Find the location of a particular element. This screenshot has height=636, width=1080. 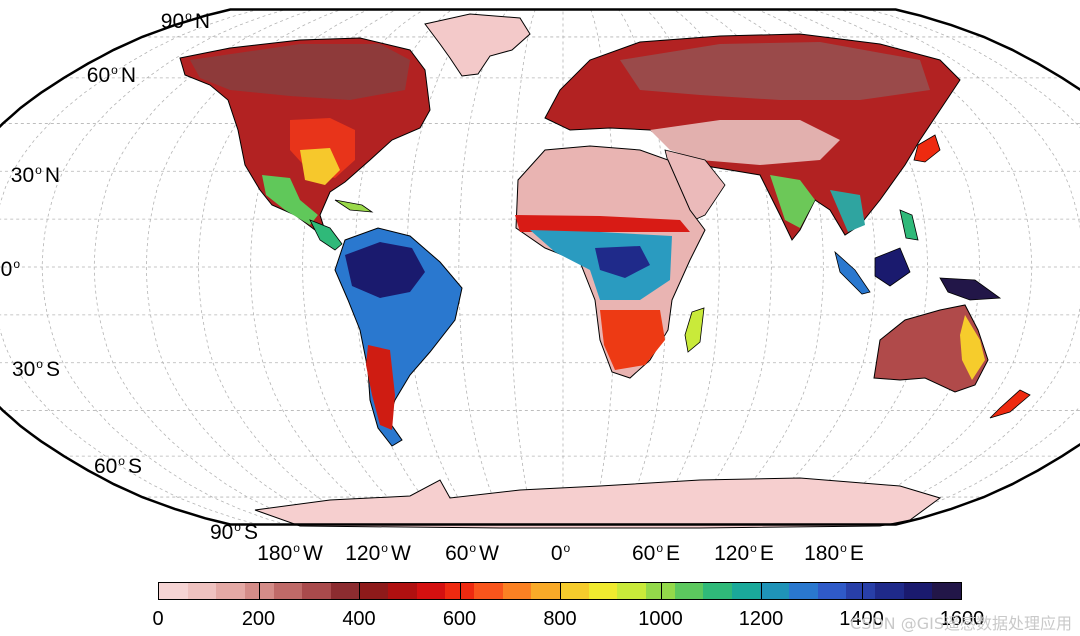

lon-label-180w: 180o W is located at coordinates (290, 553).